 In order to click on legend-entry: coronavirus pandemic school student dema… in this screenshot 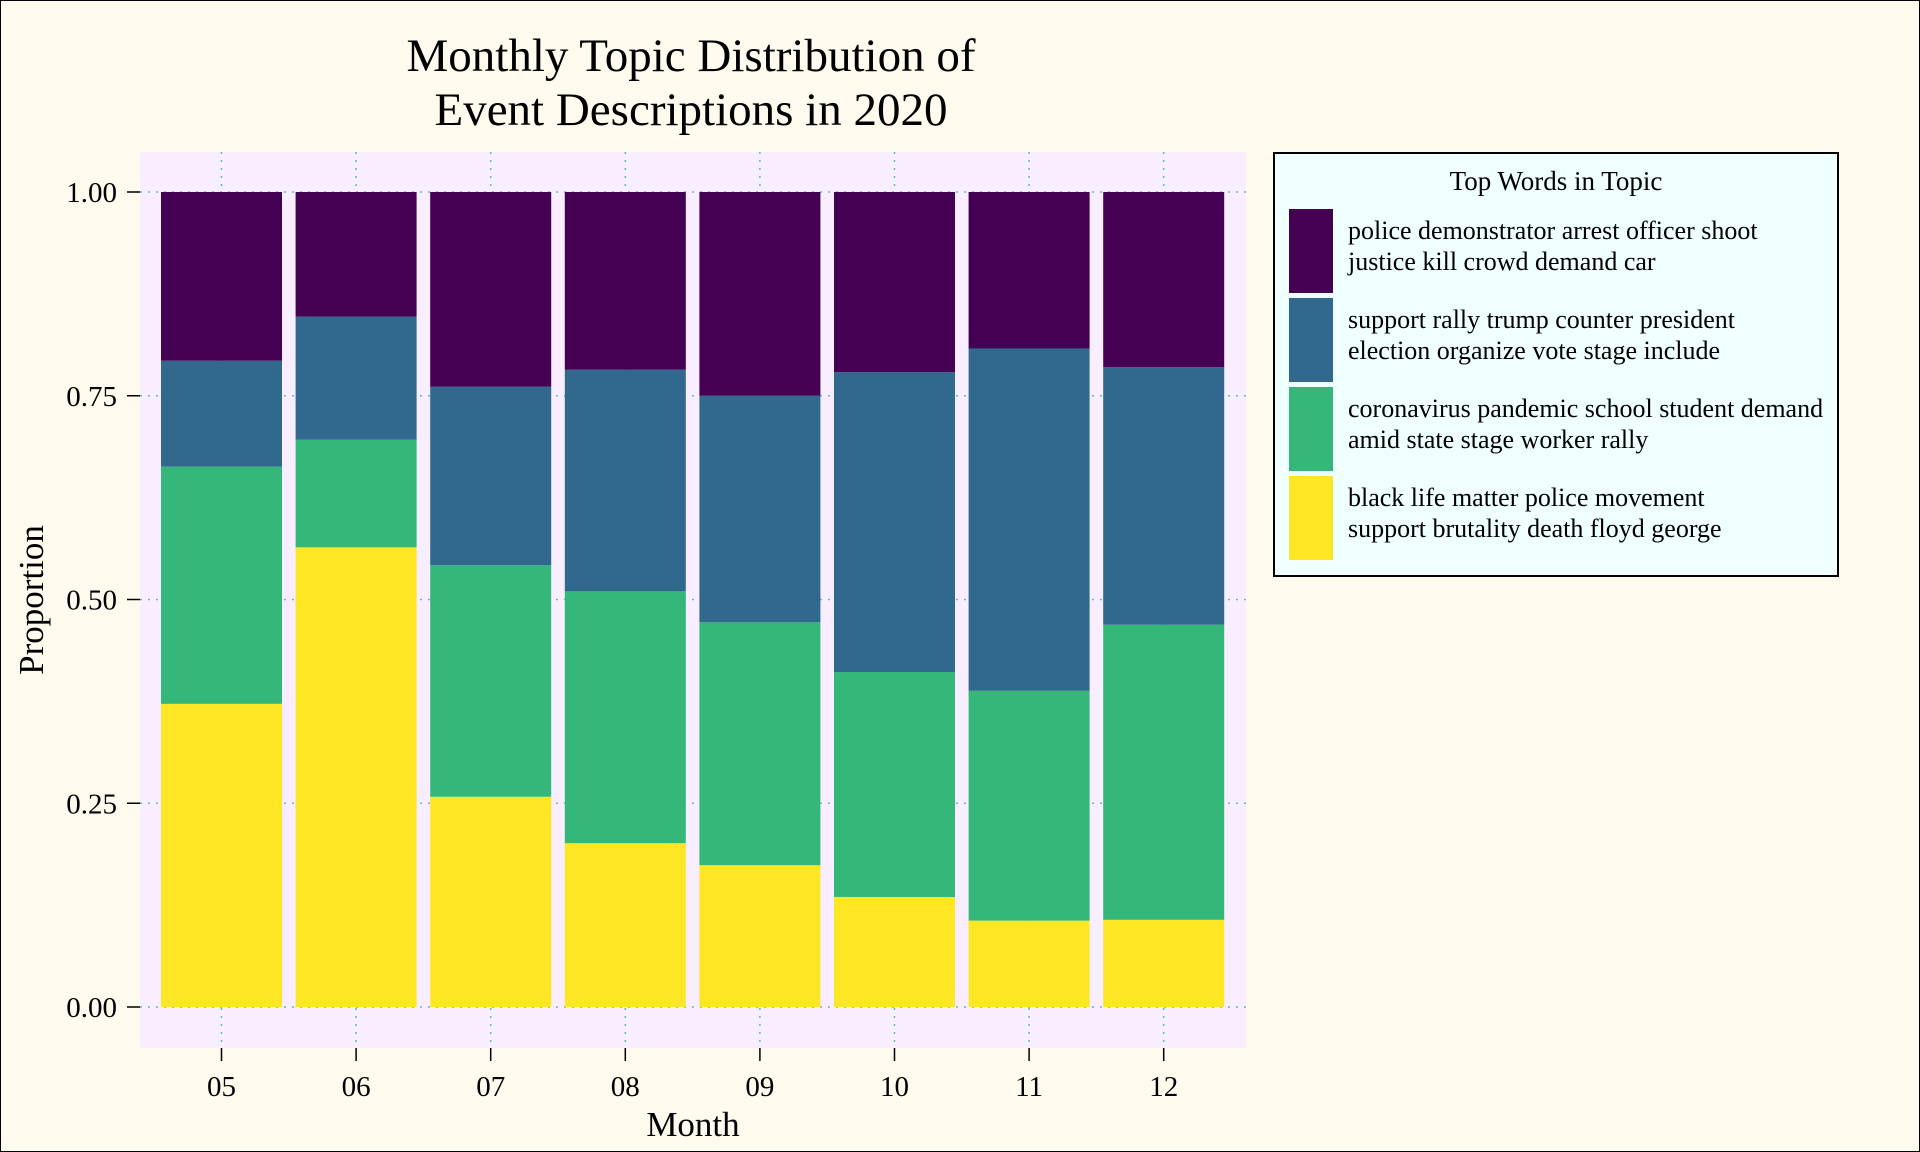, I will do `click(1559, 429)`.